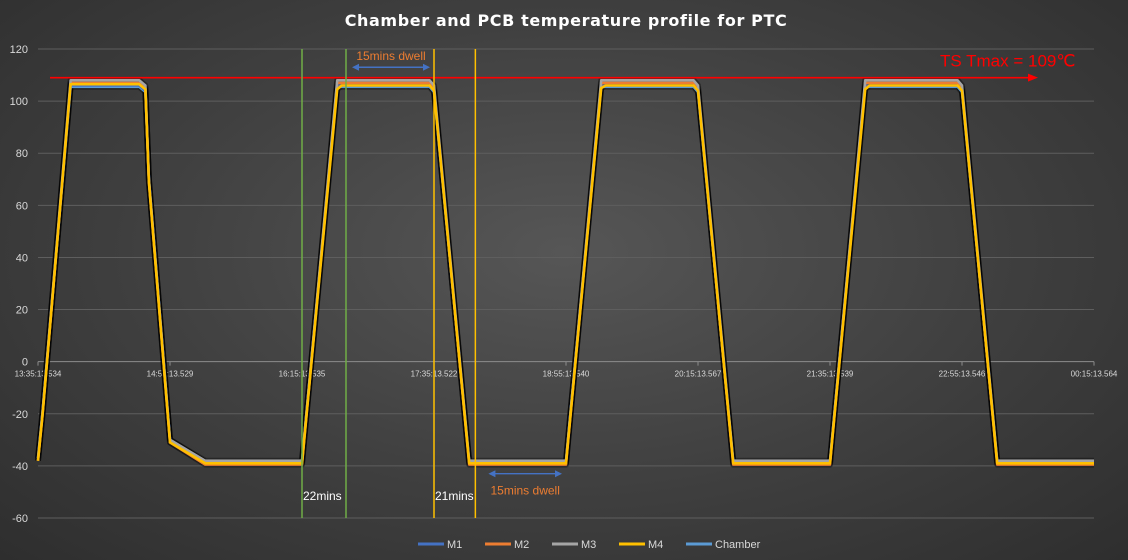 This screenshot has width=1128, height=560. What do you see at coordinates (22, 206) in the screenshot?
I see `y-tick-label: 60` at bounding box center [22, 206].